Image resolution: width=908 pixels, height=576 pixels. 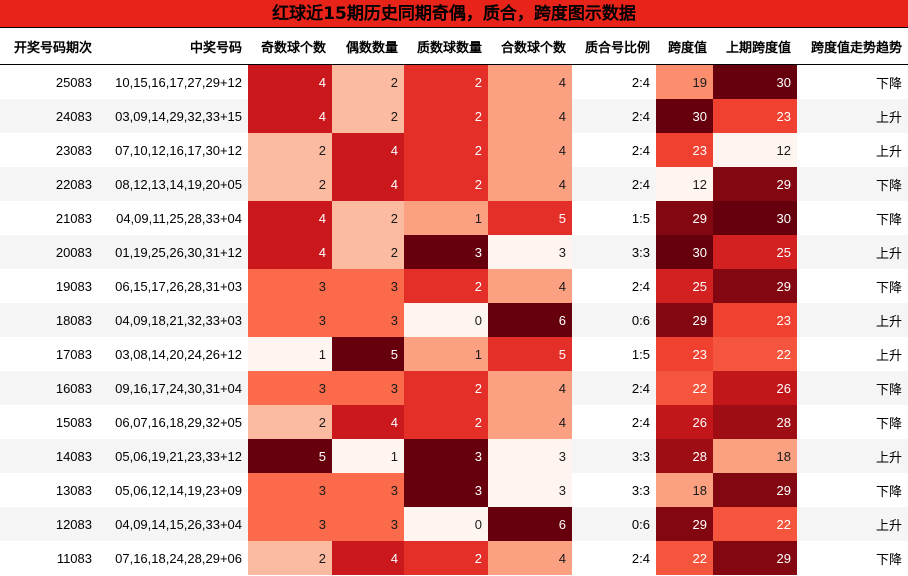 What do you see at coordinates (852, 46) in the screenshot?
I see `col-header-trend: 跨度值走势趋势` at bounding box center [852, 46].